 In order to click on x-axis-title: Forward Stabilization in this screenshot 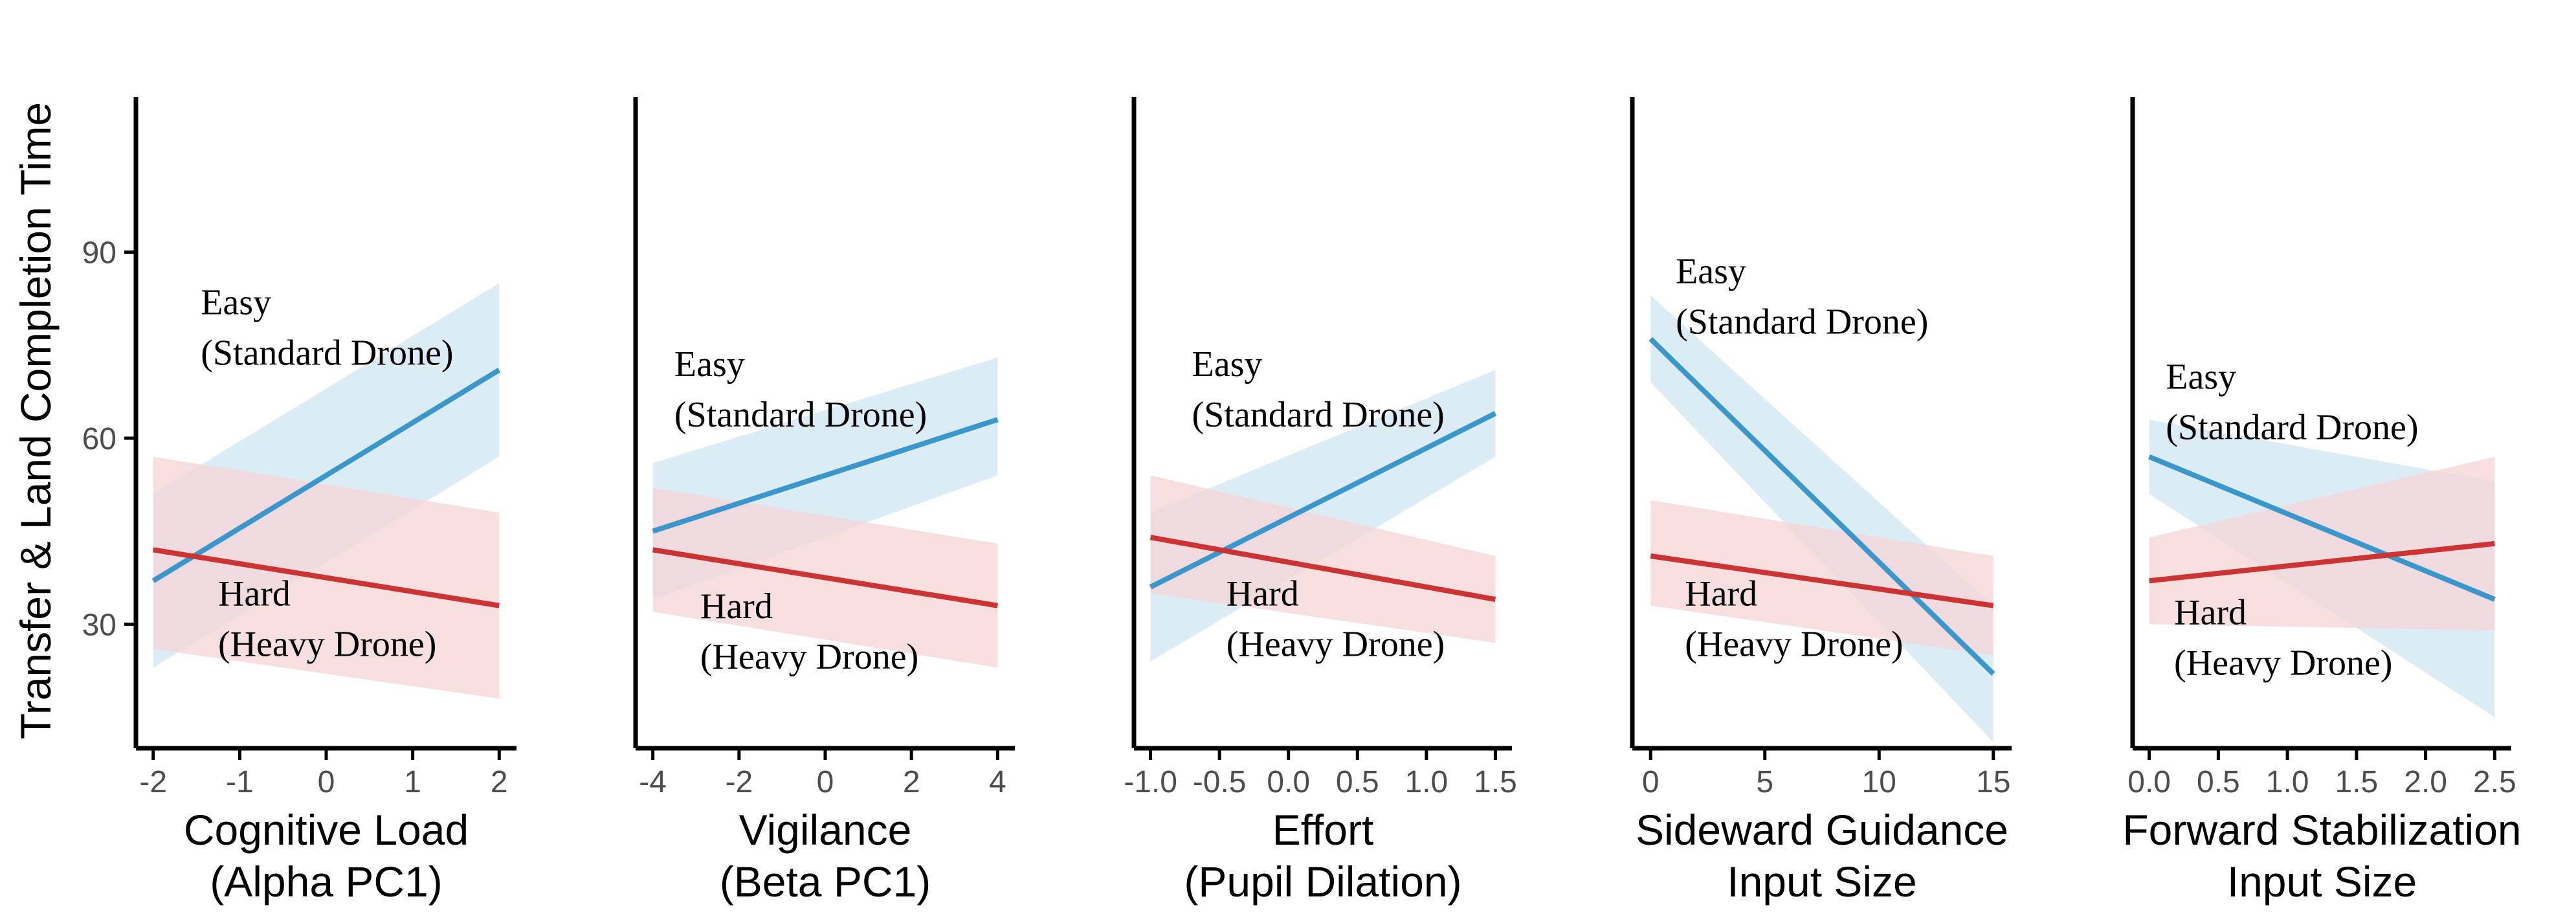, I will do `click(2321, 830)`.